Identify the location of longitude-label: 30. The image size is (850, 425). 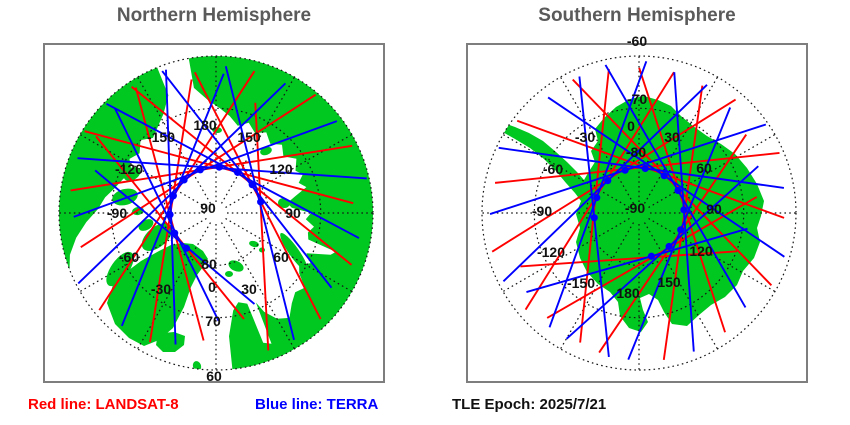
(249, 289).